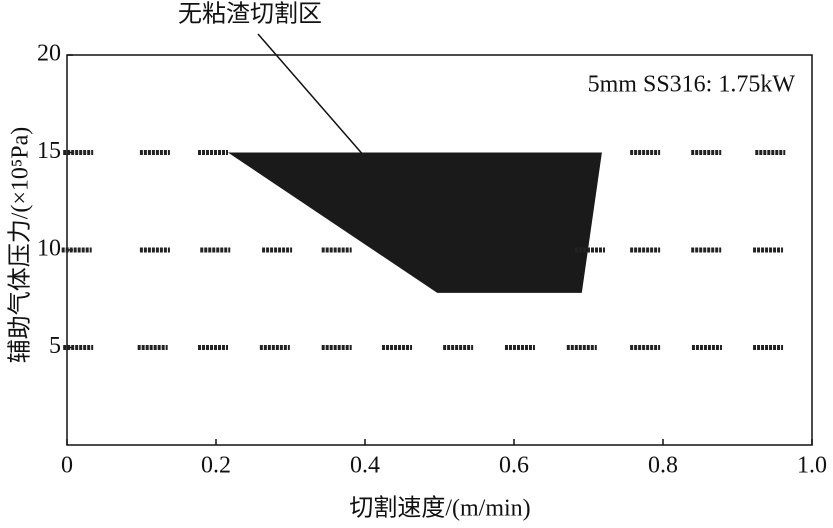 The height and width of the screenshot is (528, 833). Describe the element at coordinates (365, 466) in the screenshot. I see `x-tick-label: 0.4` at that location.